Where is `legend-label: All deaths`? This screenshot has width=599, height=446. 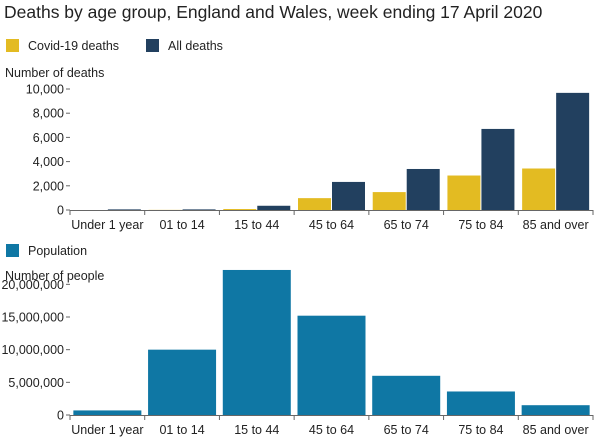
legend-label: All deaths is located at coordinates (195, 46).